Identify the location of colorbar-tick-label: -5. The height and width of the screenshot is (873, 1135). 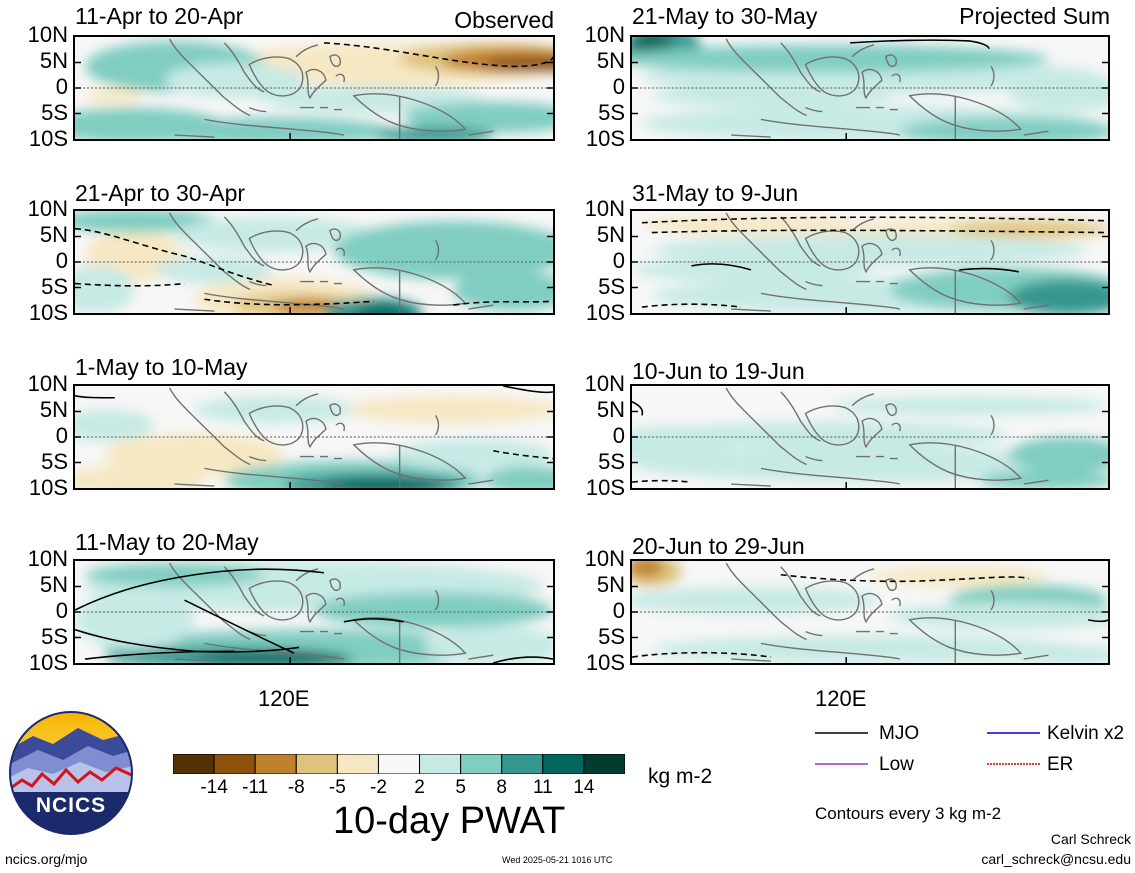
(337, 787).